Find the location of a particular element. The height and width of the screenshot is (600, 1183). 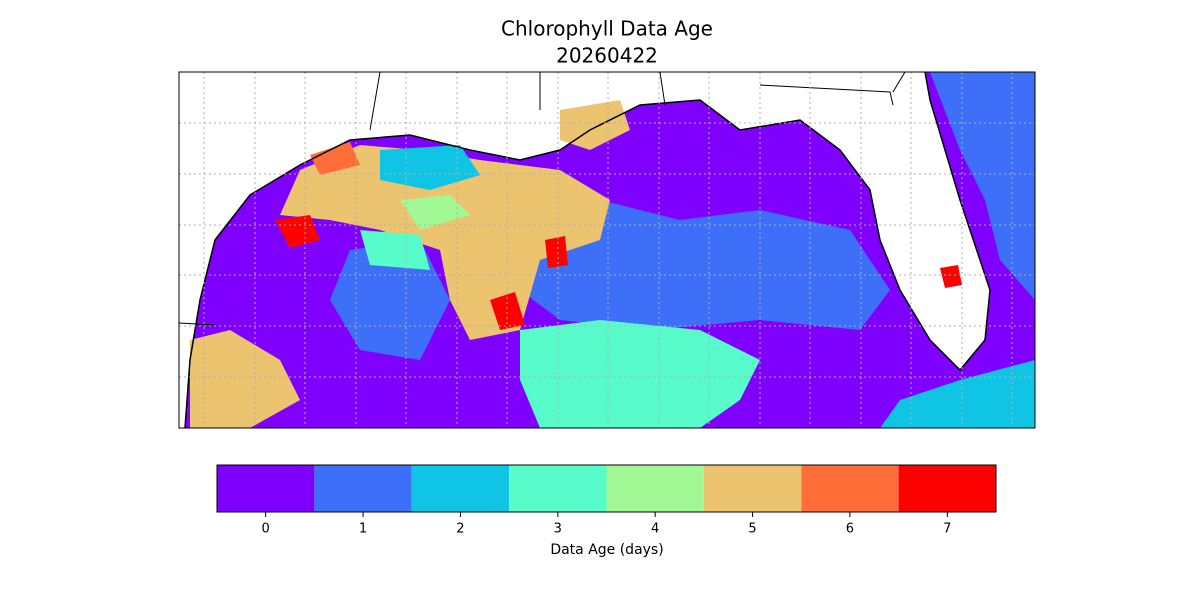

patch-blue-left is located at coordinates (390, 300).